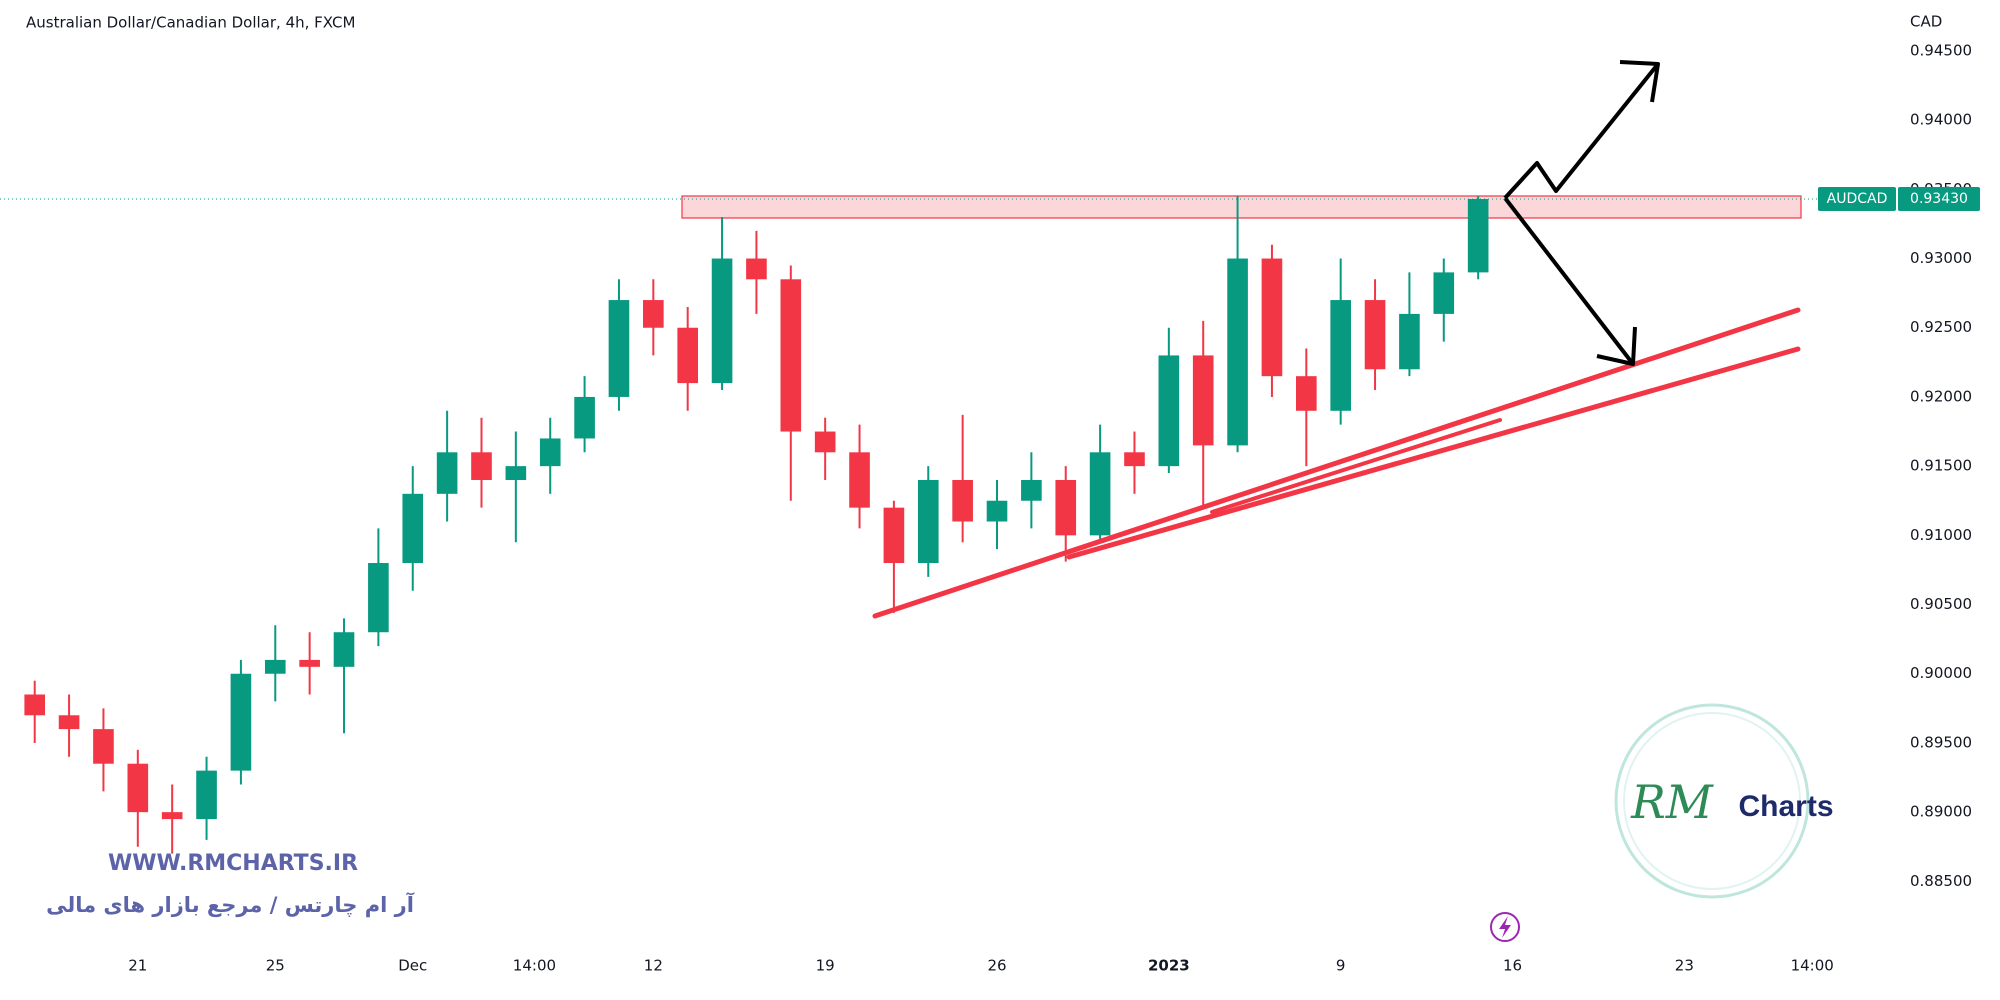 This screenshot has width=2000, height=1000. Describe the element at coordinates (1684, 966) in the screenshot. I see `x-tick-label: 23` at that location.